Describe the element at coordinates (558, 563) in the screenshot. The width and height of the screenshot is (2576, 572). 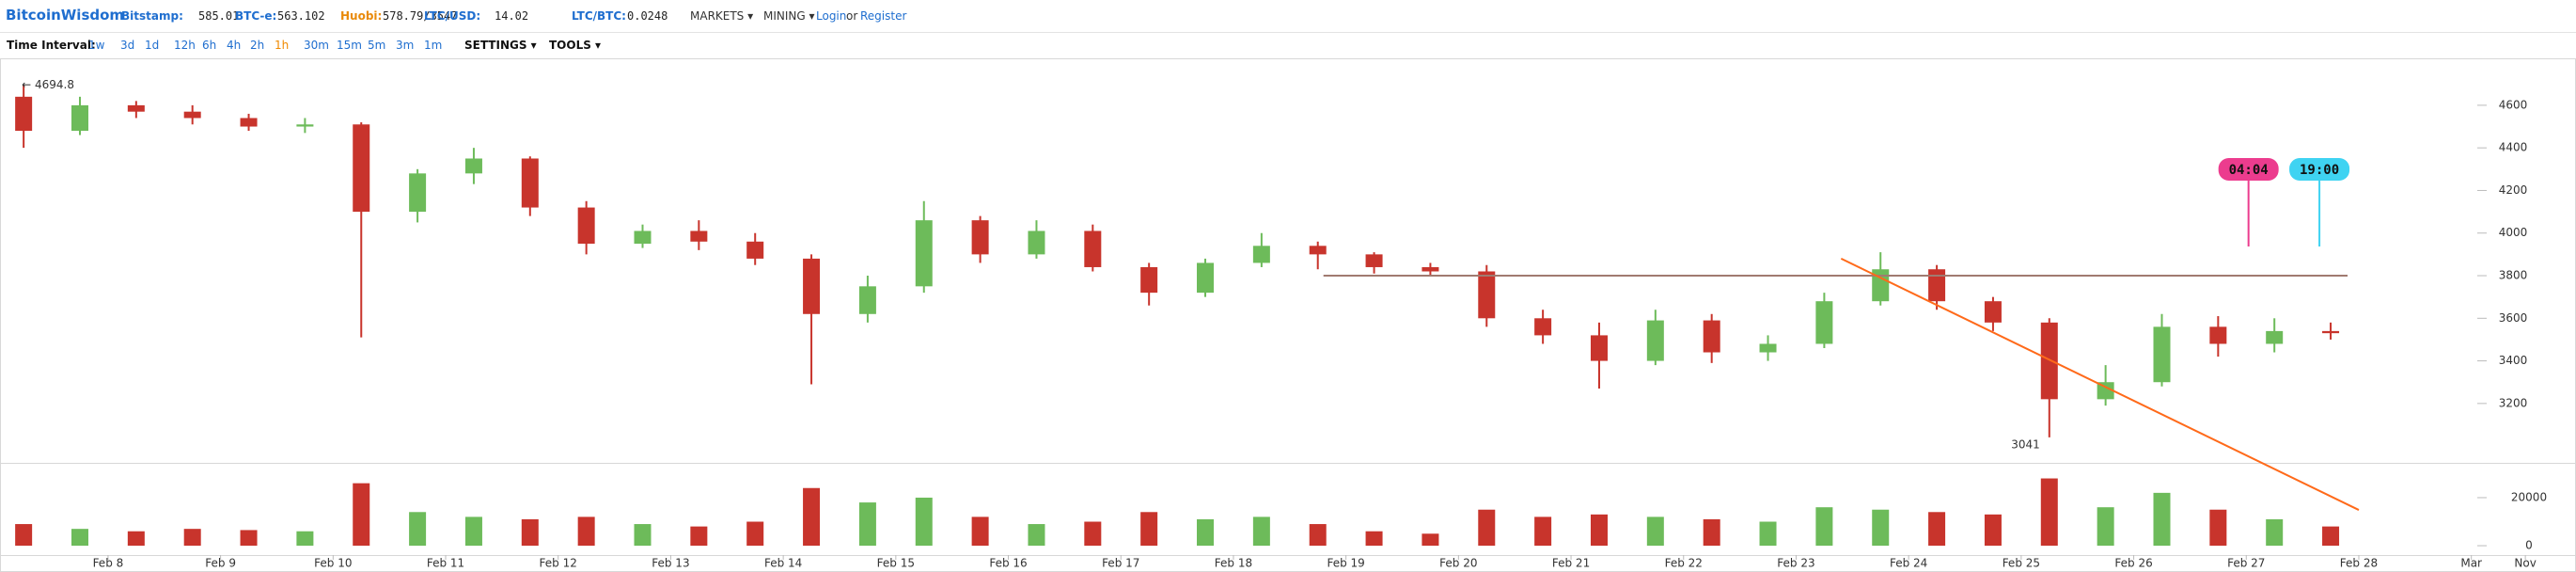
I see `x-tick-label: Feb 12` at that location.